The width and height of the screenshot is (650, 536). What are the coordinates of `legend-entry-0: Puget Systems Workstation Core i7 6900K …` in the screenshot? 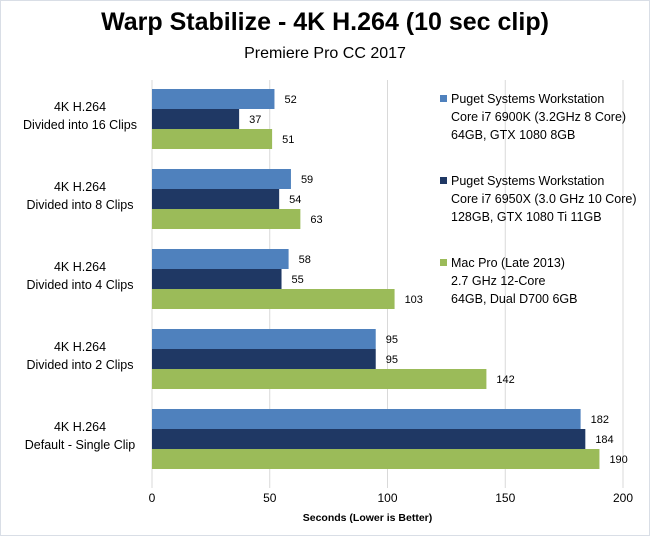 It's located at (533, 117).